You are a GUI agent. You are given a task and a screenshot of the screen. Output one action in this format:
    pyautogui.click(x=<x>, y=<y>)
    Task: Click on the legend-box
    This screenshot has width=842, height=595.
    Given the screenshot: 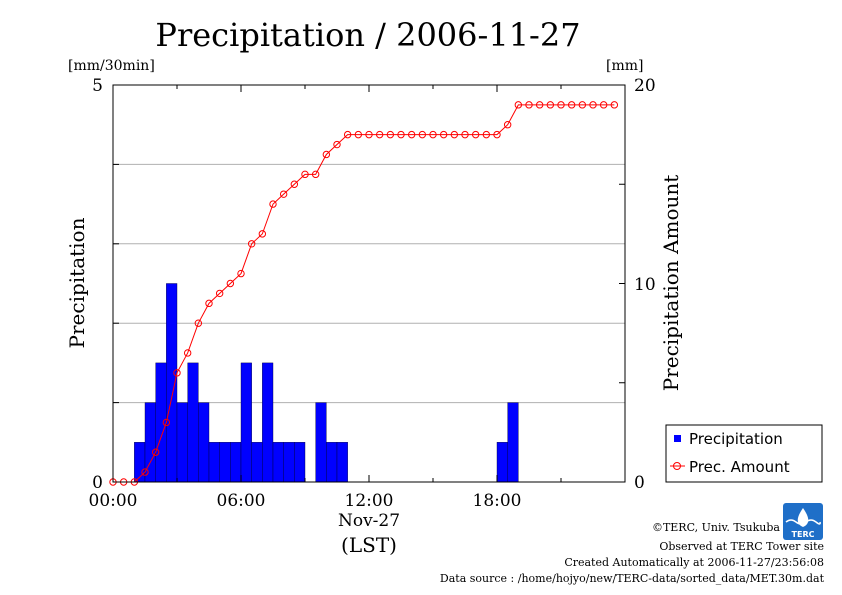 What is the action you would take?
    pyautogui.click(x=744, y=453)
    